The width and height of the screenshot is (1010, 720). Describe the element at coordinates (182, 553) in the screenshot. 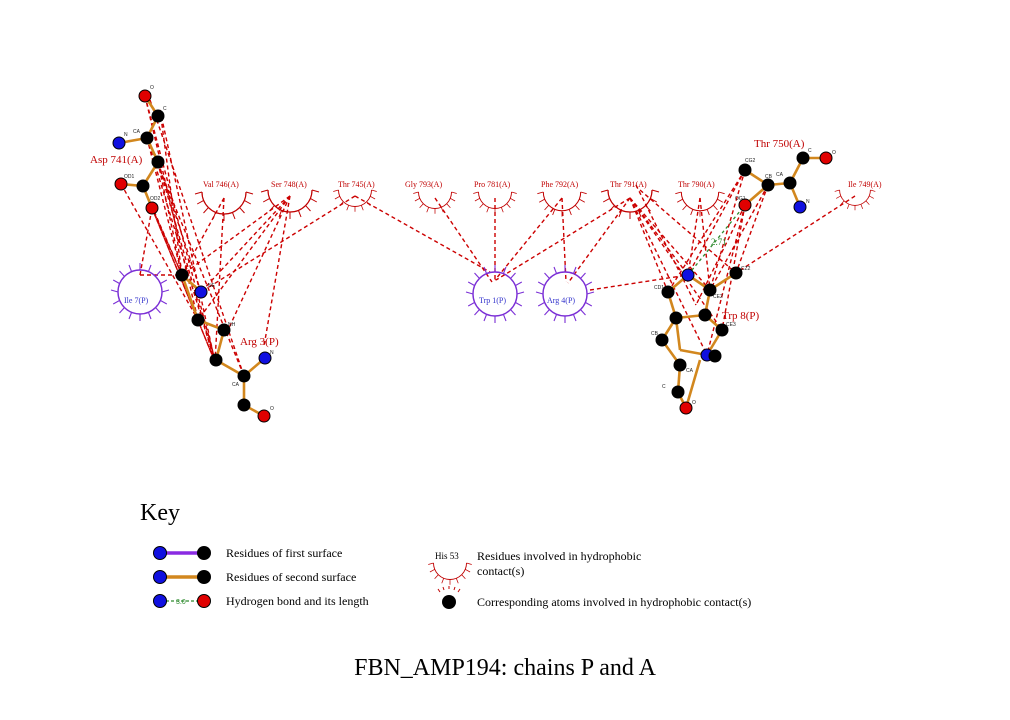

I see `key-first-surface-symbol` at that location.